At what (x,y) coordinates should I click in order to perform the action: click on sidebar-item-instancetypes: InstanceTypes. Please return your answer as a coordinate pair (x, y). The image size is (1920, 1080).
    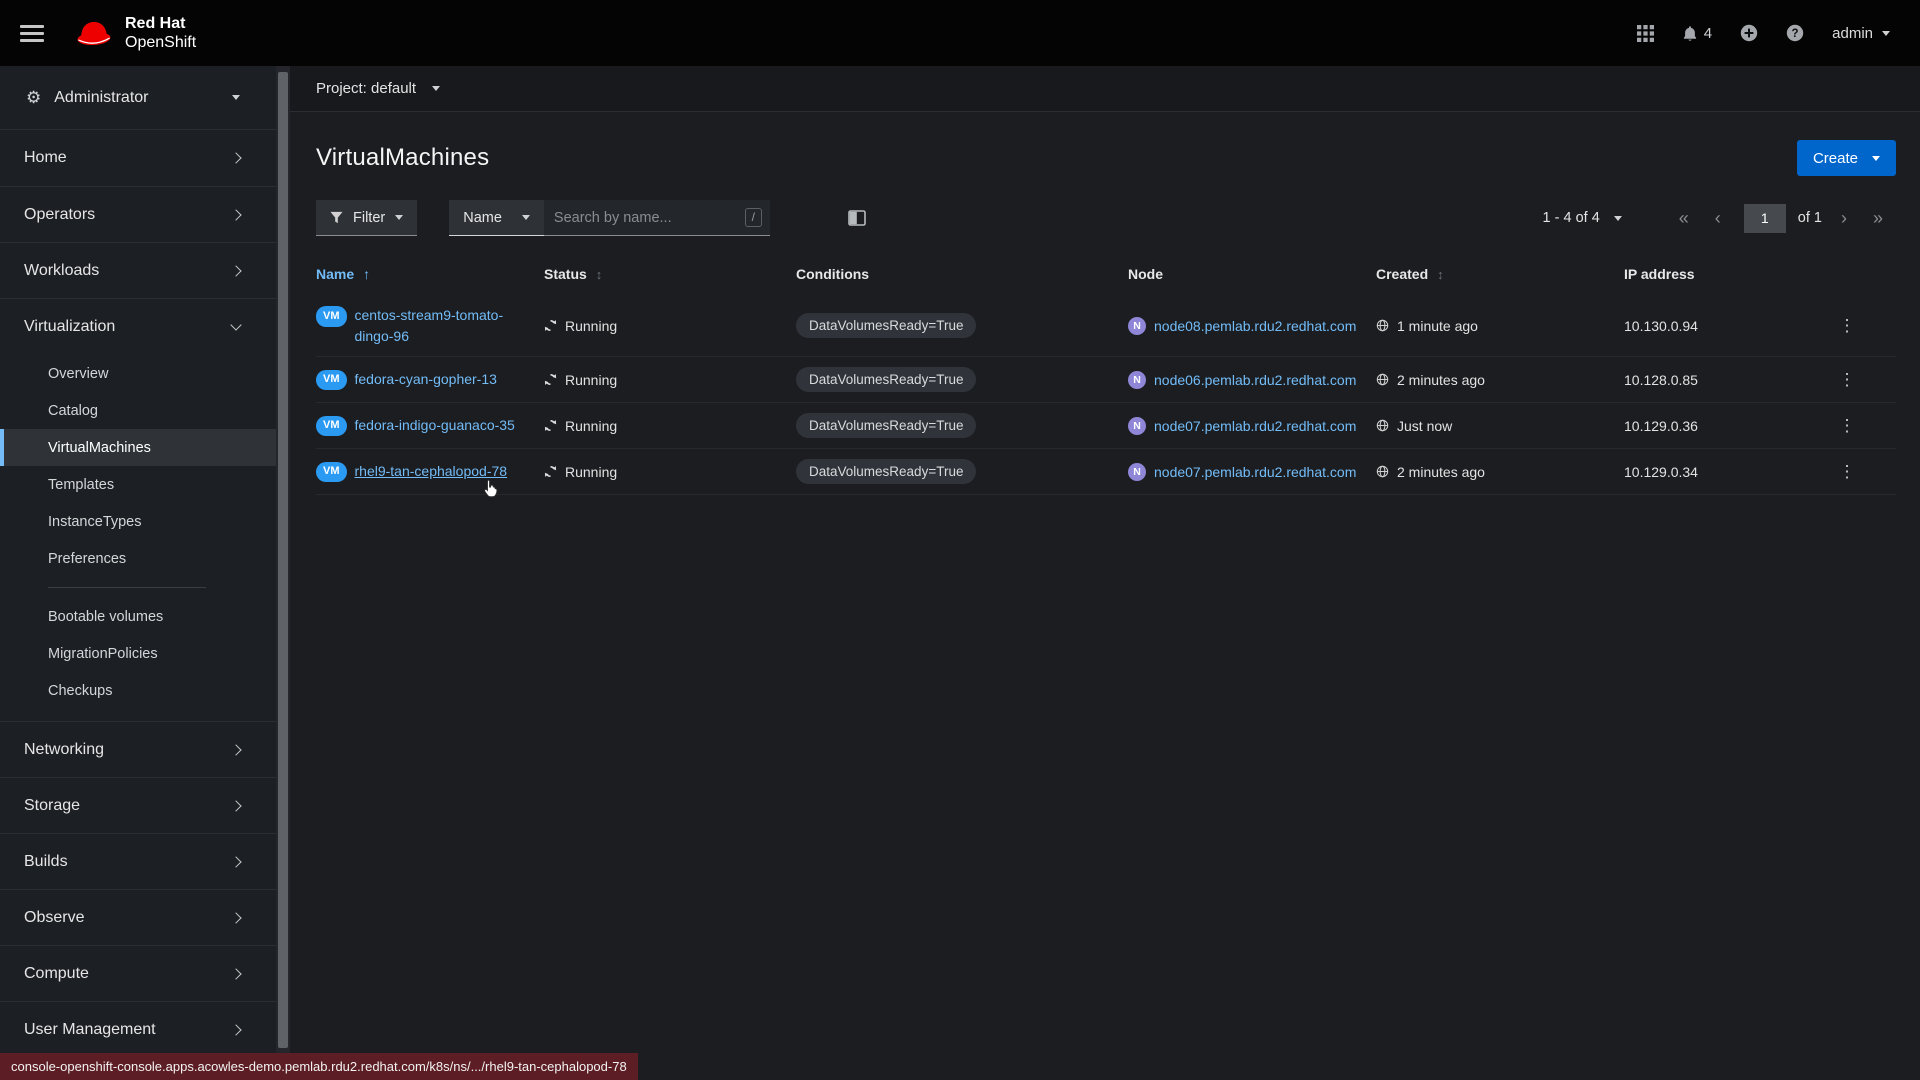
    Looking at the image, I should click on (95, 521).